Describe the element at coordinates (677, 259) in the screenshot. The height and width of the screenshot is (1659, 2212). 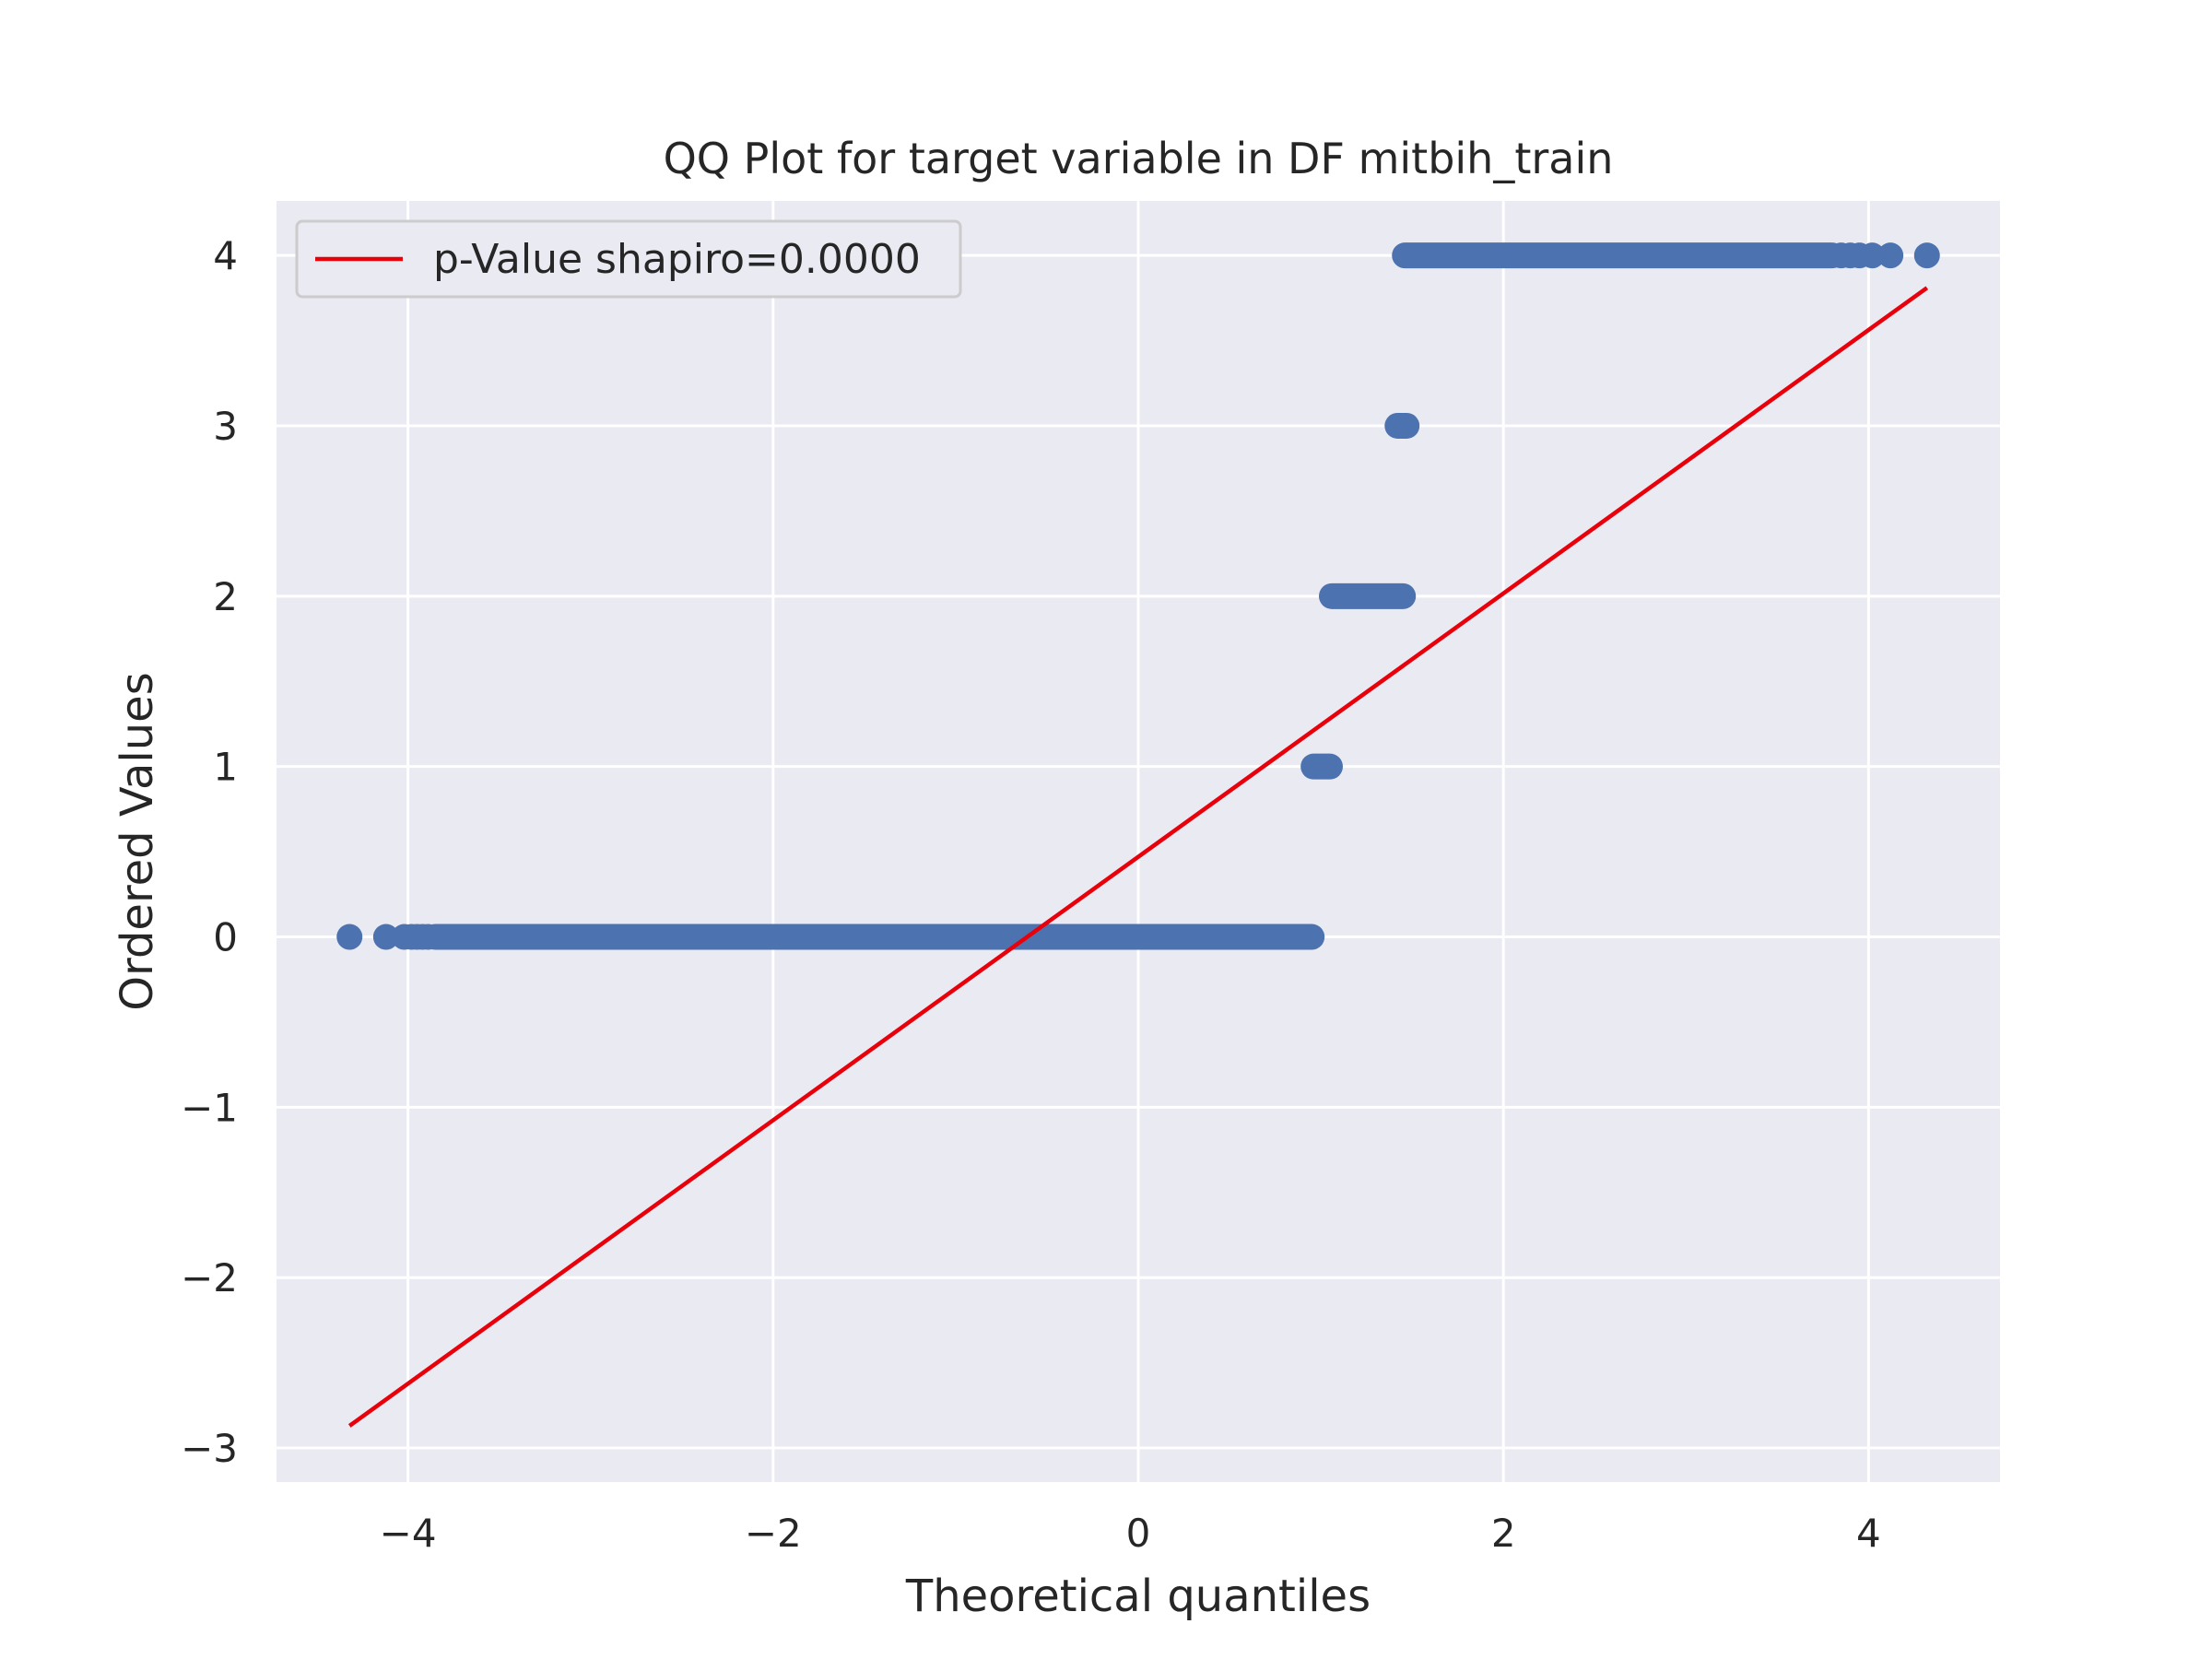
I see `legend-label: p-Value shapiro=0.0000` at that location.